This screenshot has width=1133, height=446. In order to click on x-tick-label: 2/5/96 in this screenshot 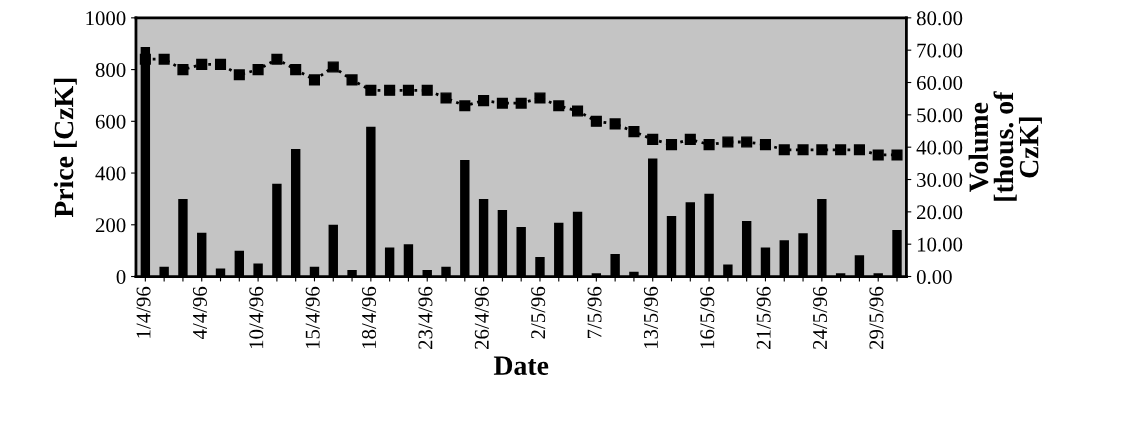, I will do `click(538, 312)`.